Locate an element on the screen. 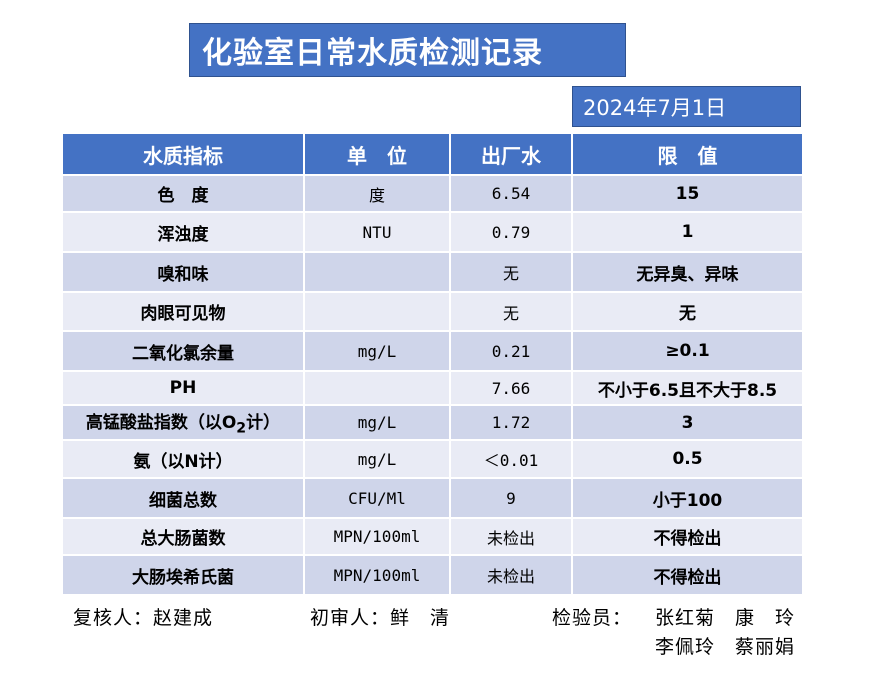 The image size is (885, 674). indicator-cell: 色 度 is located at coordinates (183, 193).